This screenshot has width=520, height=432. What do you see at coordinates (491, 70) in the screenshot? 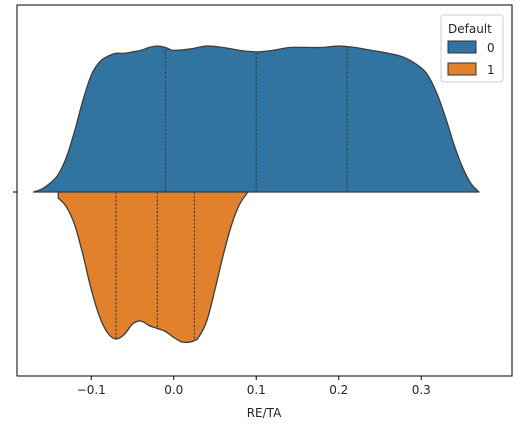
I see `legend-label-1: 1` at bounding box center [491, 70].